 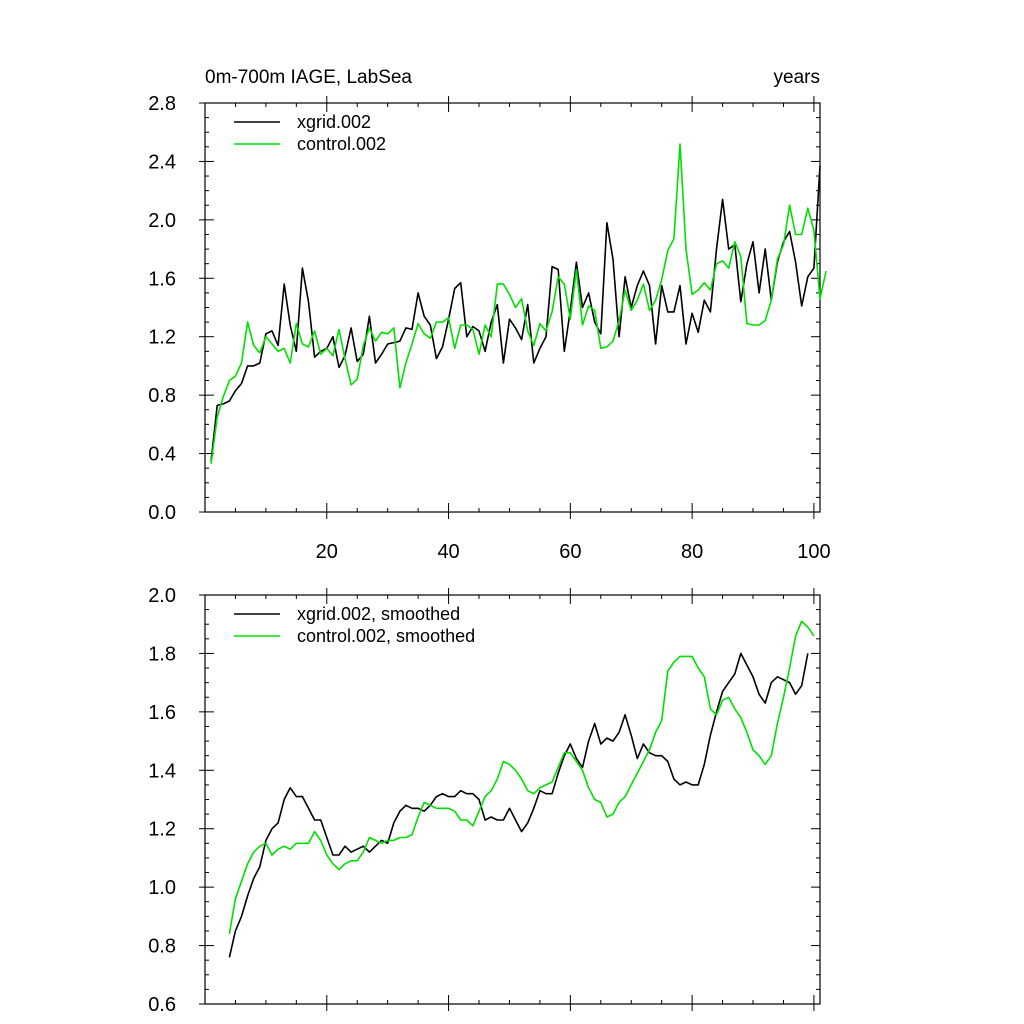 What do you see at coordinates (327, 552) in the screenshot?
I see `x-tick-label: 20` at bounding box center [327, 552].